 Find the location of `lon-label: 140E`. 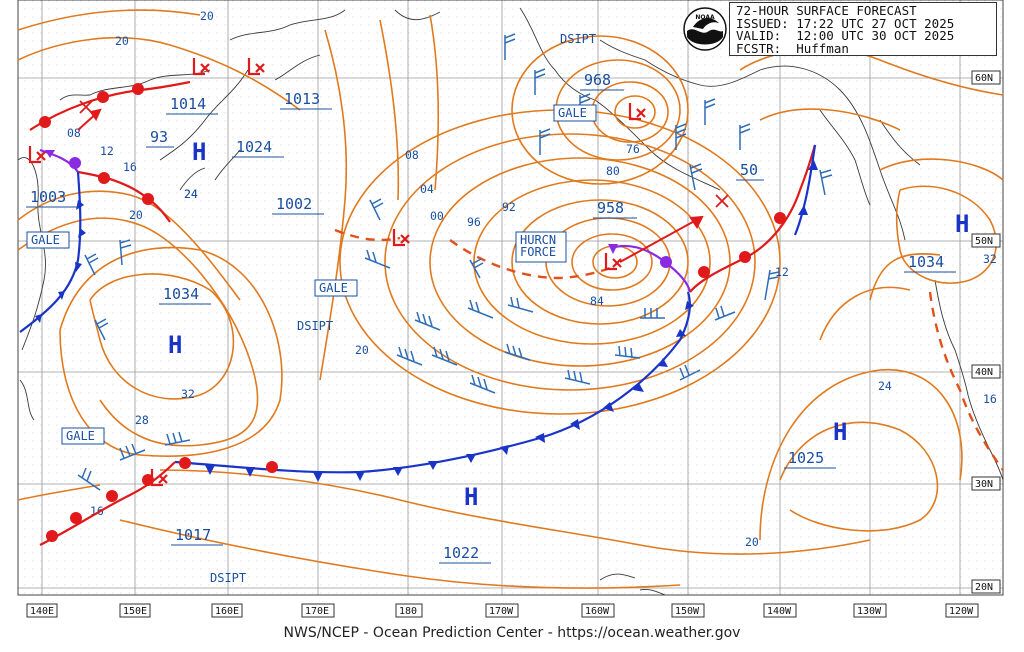

lon-label: 140E is located at coordinates (42, 611).